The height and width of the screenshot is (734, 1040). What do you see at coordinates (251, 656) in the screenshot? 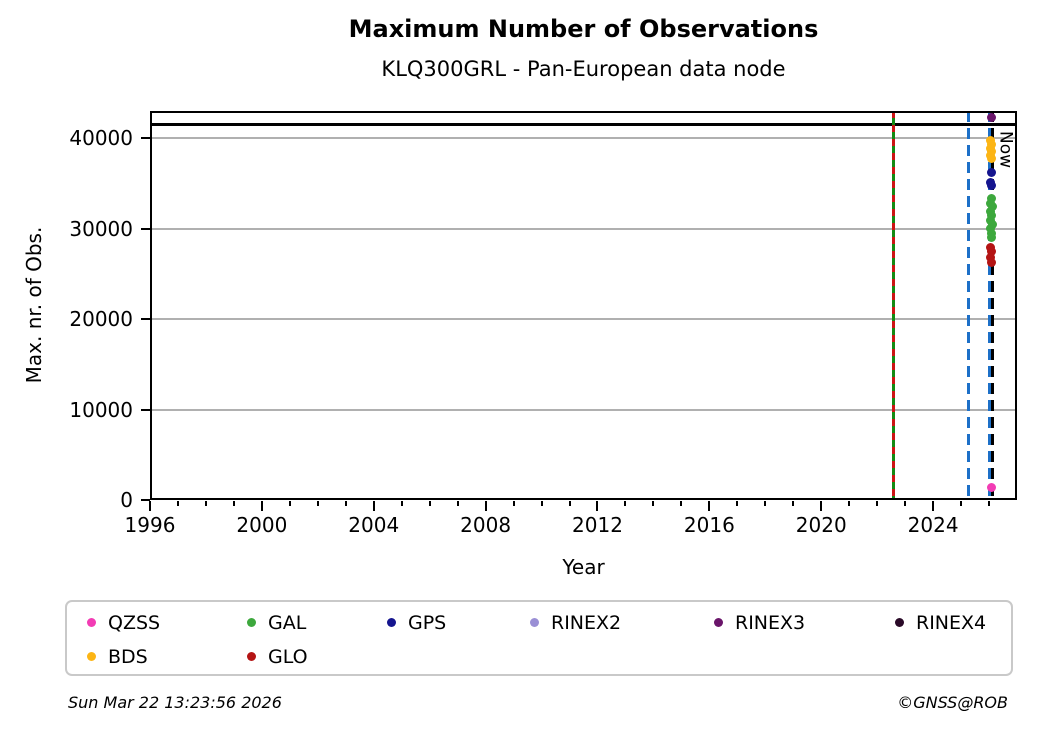
I see `glo-marker-icon` at bounding box center [251, 656].